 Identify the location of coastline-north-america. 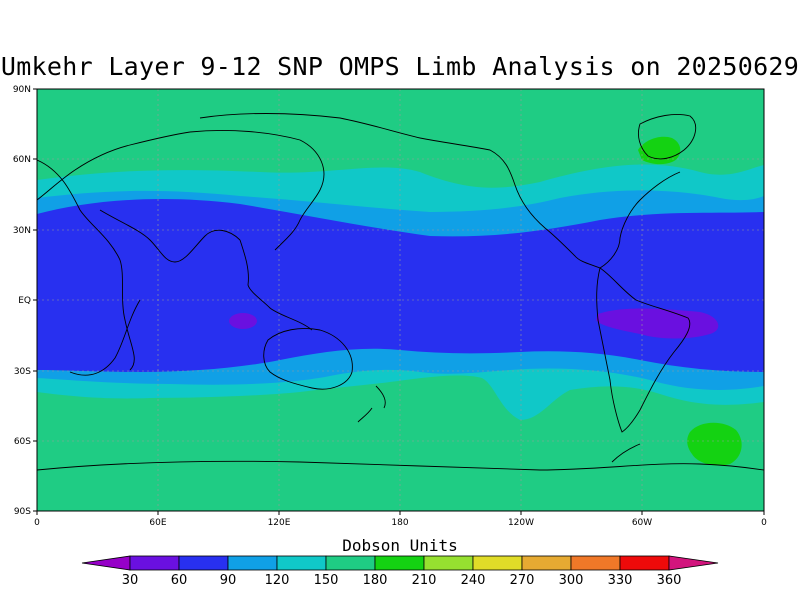
(510, 203).